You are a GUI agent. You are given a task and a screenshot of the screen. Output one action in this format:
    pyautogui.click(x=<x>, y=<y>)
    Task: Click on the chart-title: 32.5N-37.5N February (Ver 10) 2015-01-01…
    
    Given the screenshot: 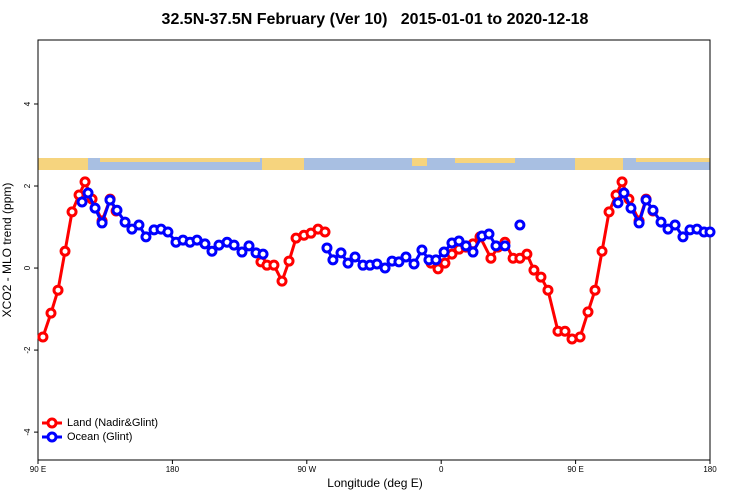 What is the action you would take?
    pyautogui.click(x=375, y=19)
    